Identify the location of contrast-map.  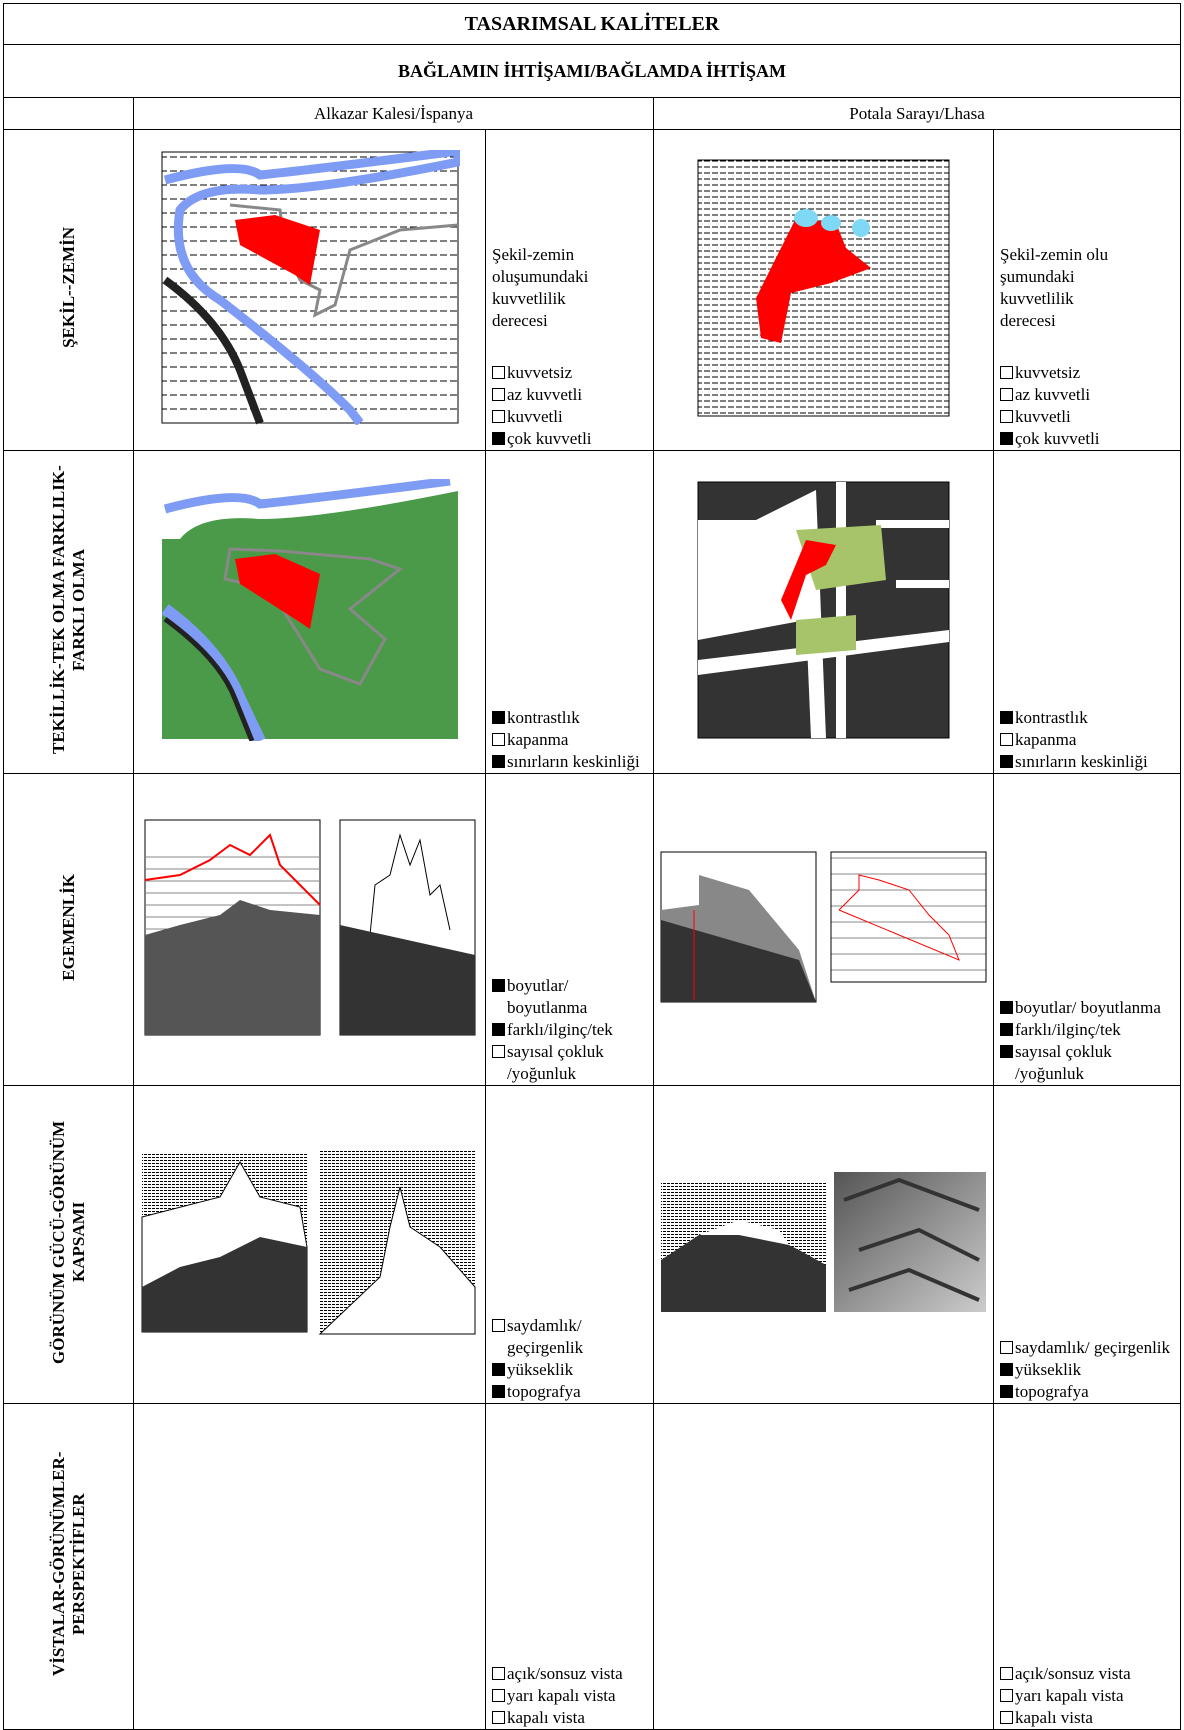
(309, 610).